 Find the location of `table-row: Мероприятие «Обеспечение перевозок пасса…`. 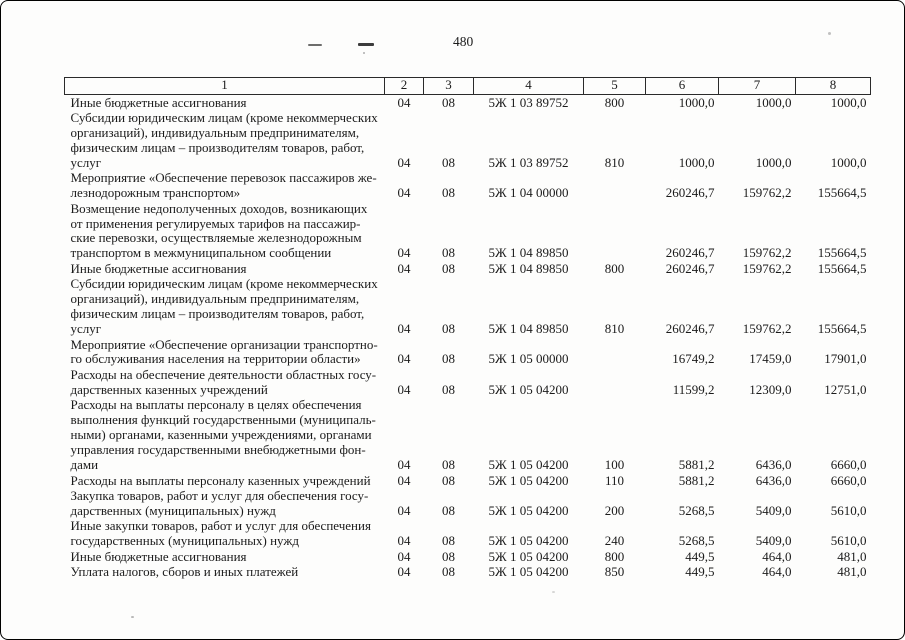

table-row: Мероприятие «Обеспечение перевозок пасса… is located at coordinates (468, 186).